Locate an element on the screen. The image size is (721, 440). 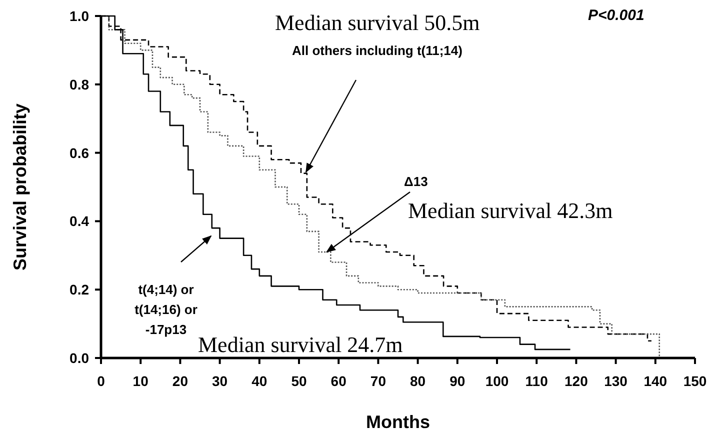
x-tick-label: 110 is located at coordinates (536, 381).